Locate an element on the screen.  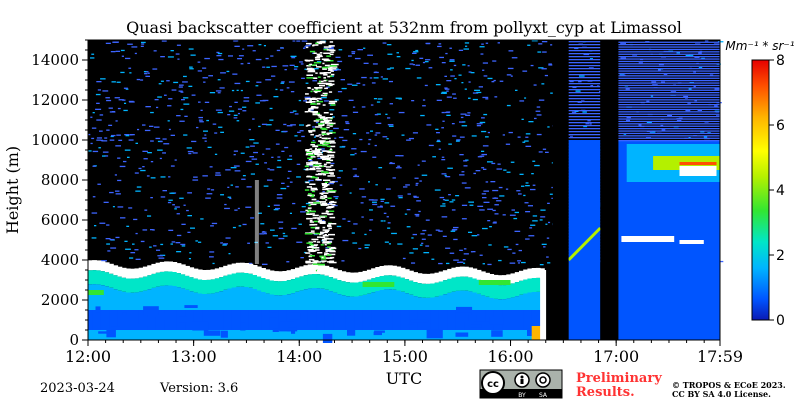
x-axis: 12:00 13:00 14:00 15:00 16:00 17:00 17:59 is located at coordinates (404, 353).